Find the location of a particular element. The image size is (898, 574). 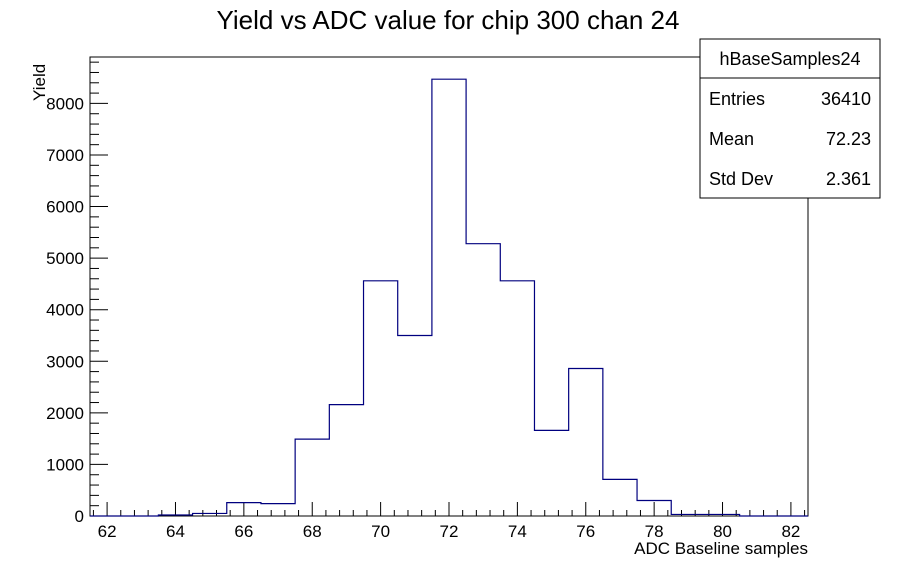

stats-stddev-label: Std Dev is located at coordinates (741, 179).